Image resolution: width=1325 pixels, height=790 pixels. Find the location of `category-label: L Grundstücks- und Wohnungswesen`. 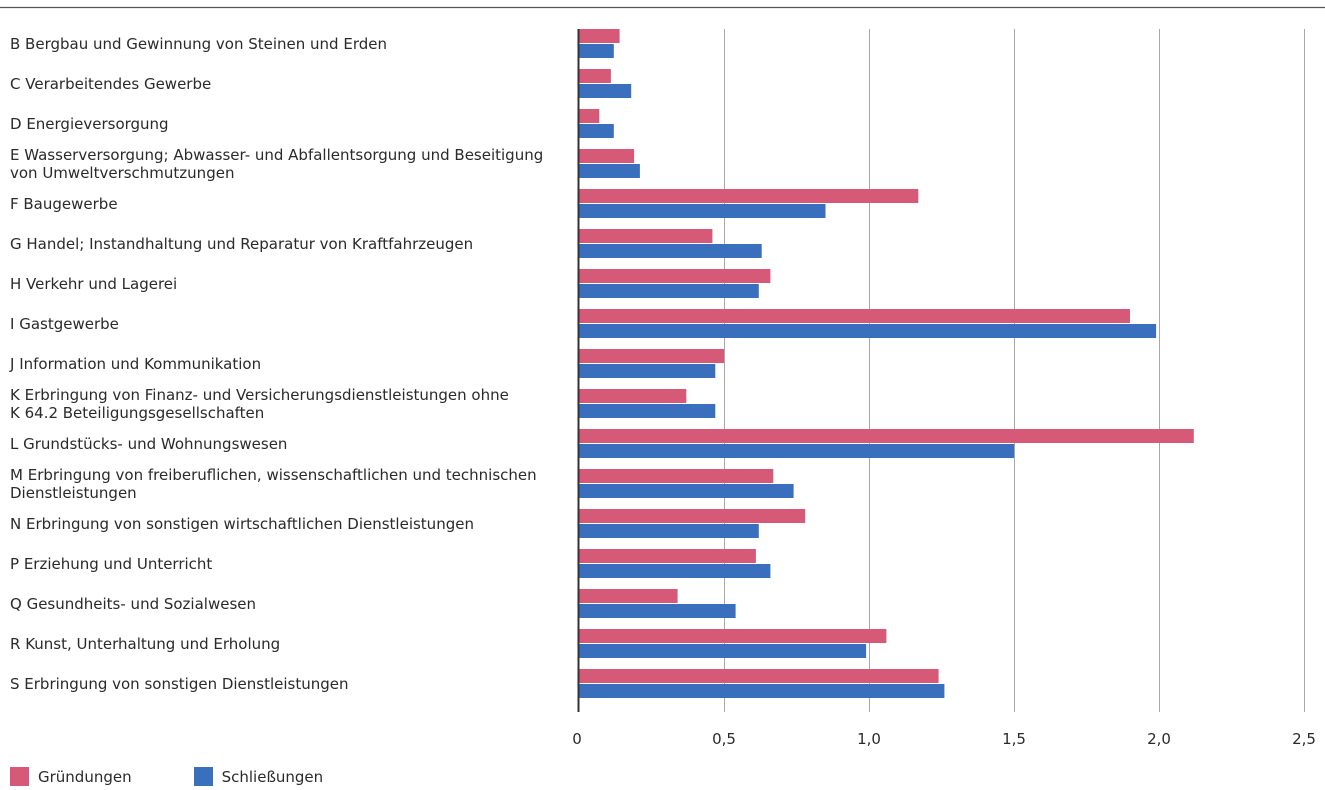

category-label: L Grundstücks- und Wohnungswesen is located at coordinates (148, 444).